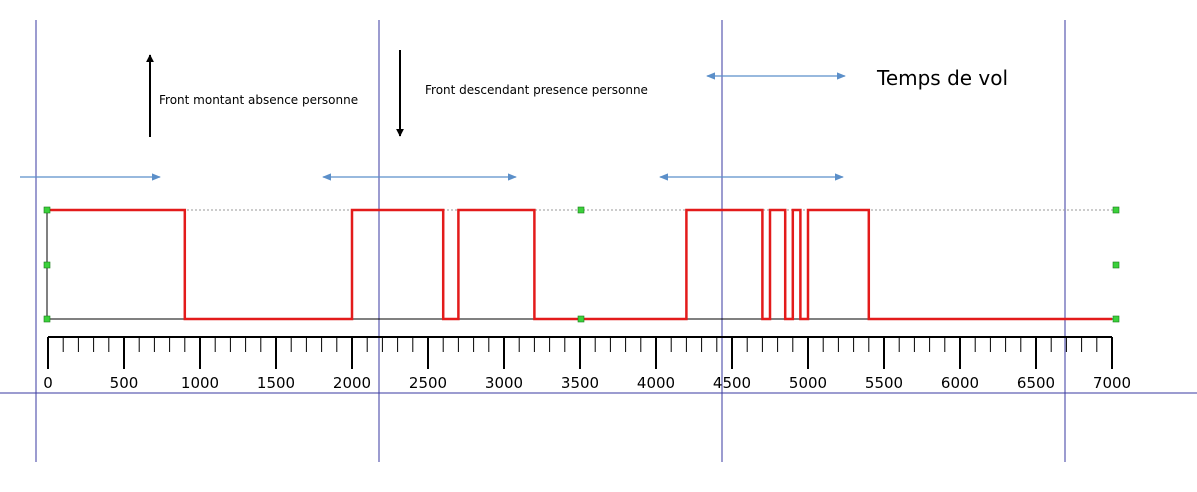  Describe the element at coordinates (960, 383) in the screenshot. I see `tick-label: 6000` at that location.